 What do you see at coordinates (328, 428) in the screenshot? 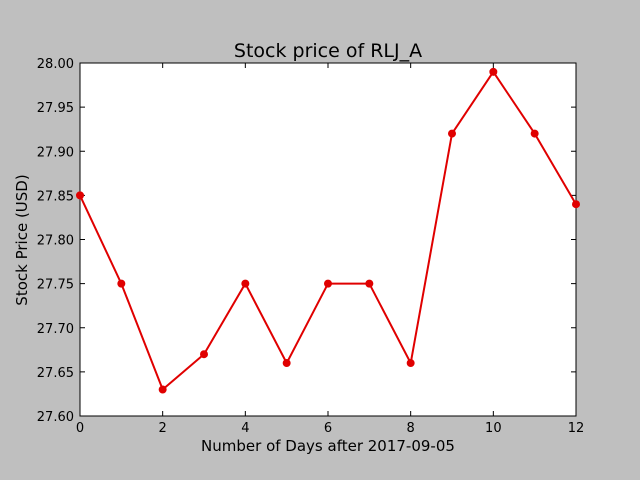
I see `x-tick-label: 6` at bounding box center [328, 428].